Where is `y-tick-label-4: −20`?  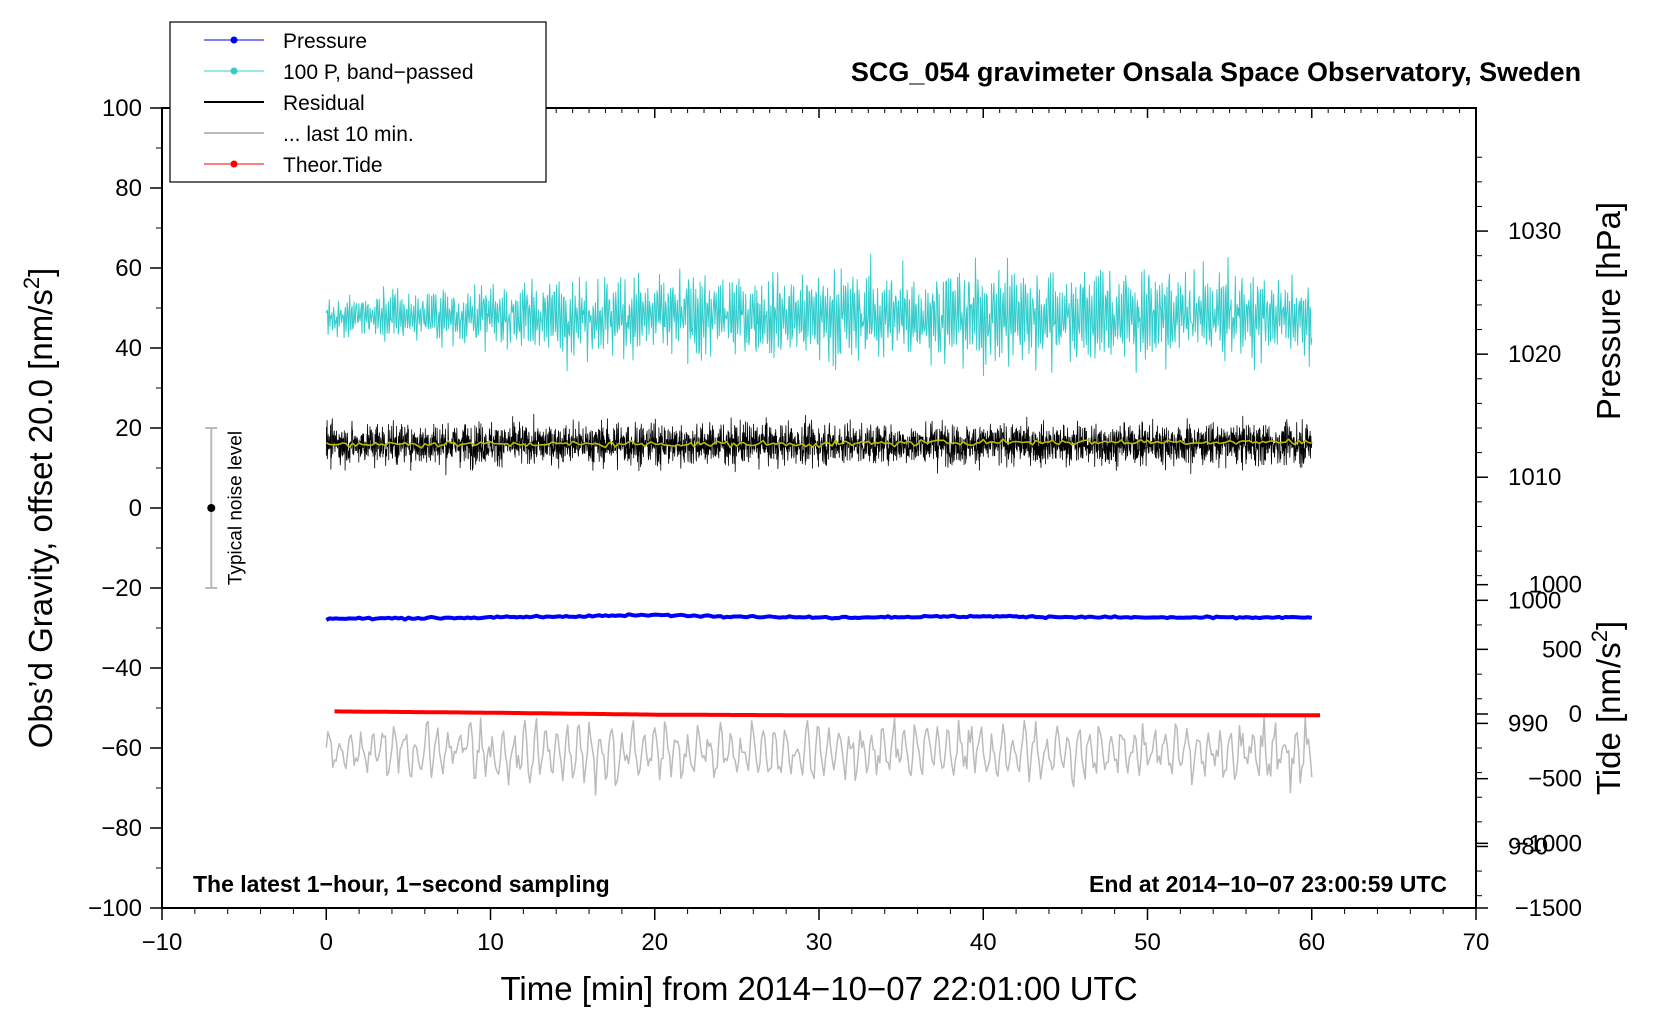 y-tick-label-4: −20 is located at coordinates (121, 588).